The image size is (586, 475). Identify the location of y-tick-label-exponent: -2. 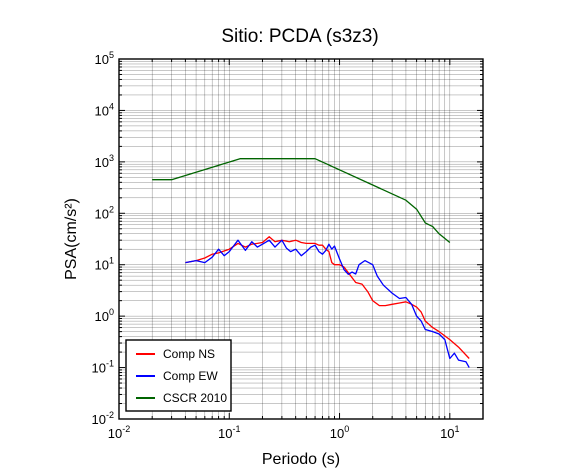
(110, 415).